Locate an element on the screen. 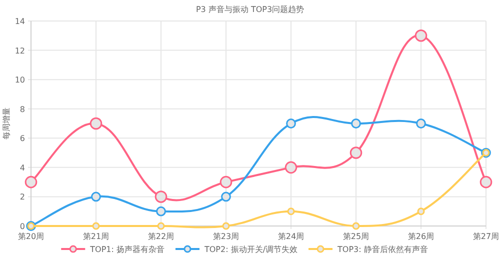  y-tick-label: 14 is located at coordinates (19, 21).